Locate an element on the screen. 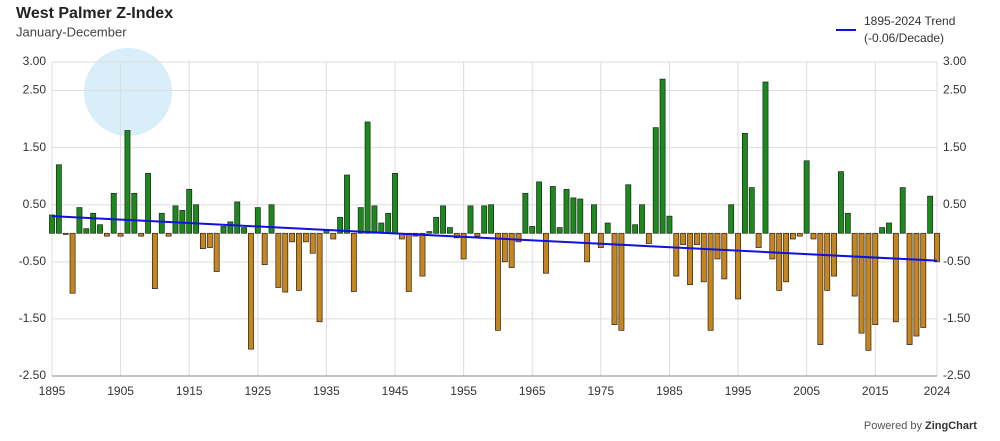 The image size is (1000, 441). y-tick-label: 3.00 is located at coordinates (35, 61).